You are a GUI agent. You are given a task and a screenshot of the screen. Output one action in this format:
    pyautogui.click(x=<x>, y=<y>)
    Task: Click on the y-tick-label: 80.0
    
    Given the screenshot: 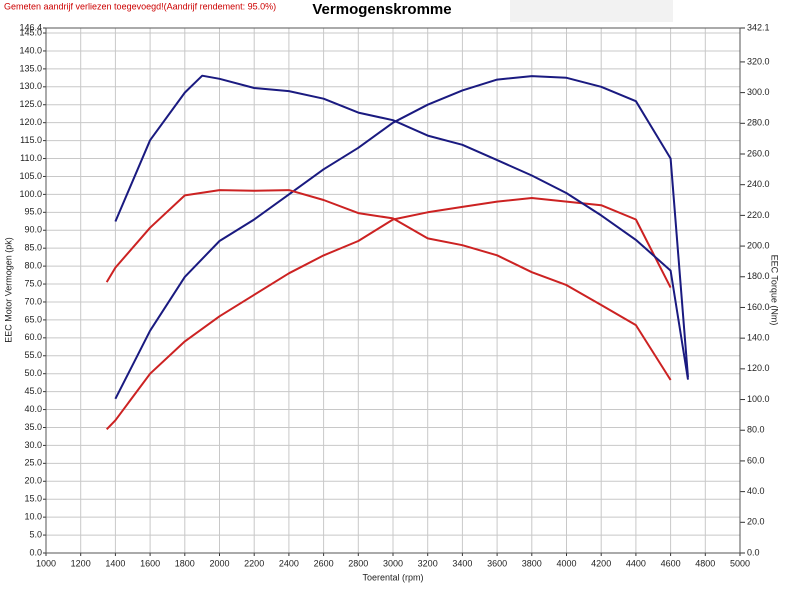 What is the action you would take?
    pyautogui.click(x=33, y=265)
    